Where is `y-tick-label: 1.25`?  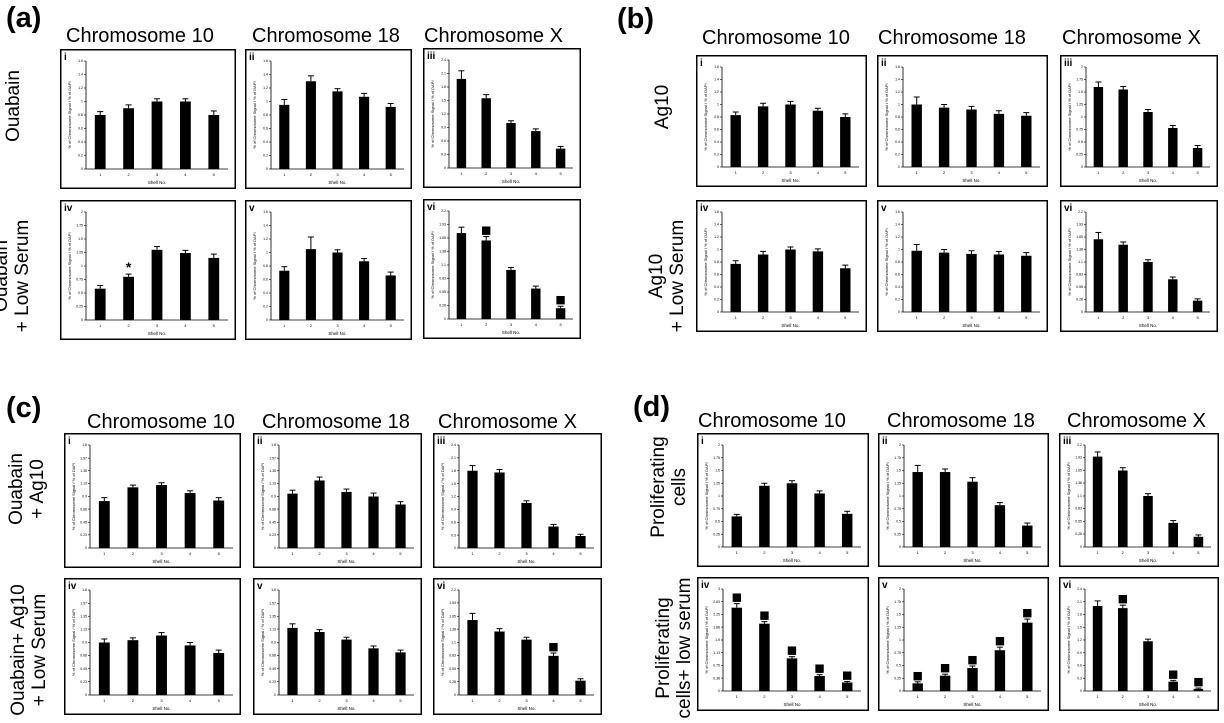
y-tick-label: 1.25 is located at coordinates (897, 483).